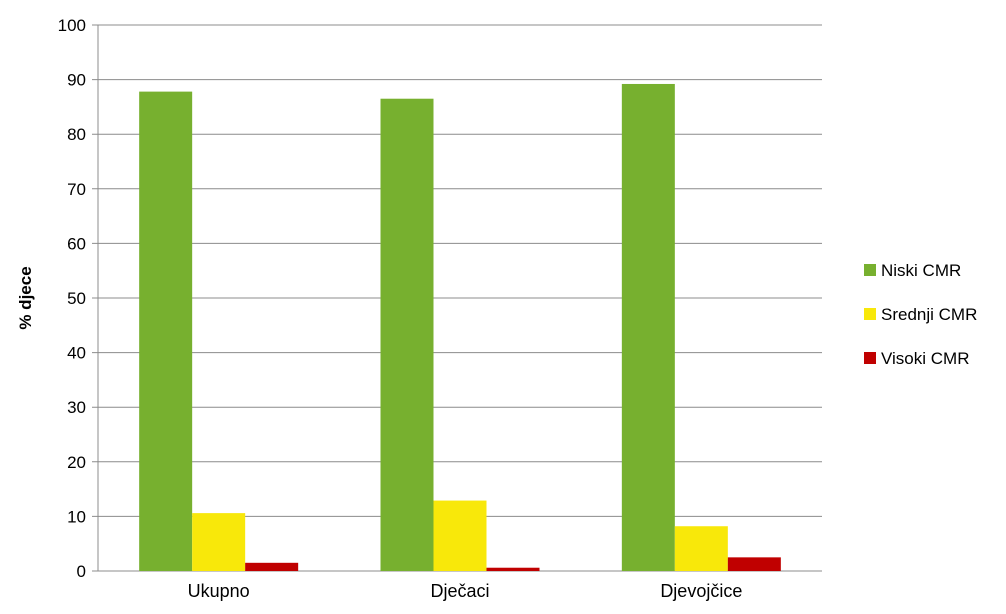  Describe the element at coordinates (925, 358) in the screenshot. I see `legend-label: Visoki CMR` at that location.